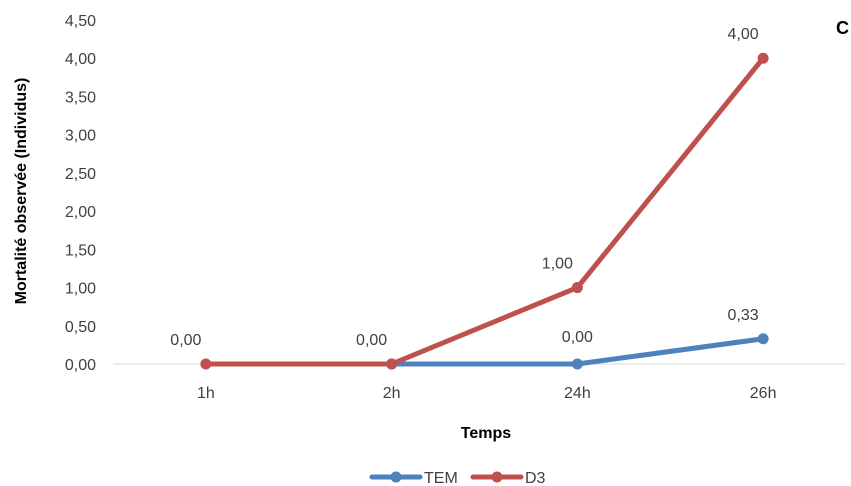 The width and height of the screenshot is (851, 486). I want to click on y-tick-label: 1,50, so click(80, 250).